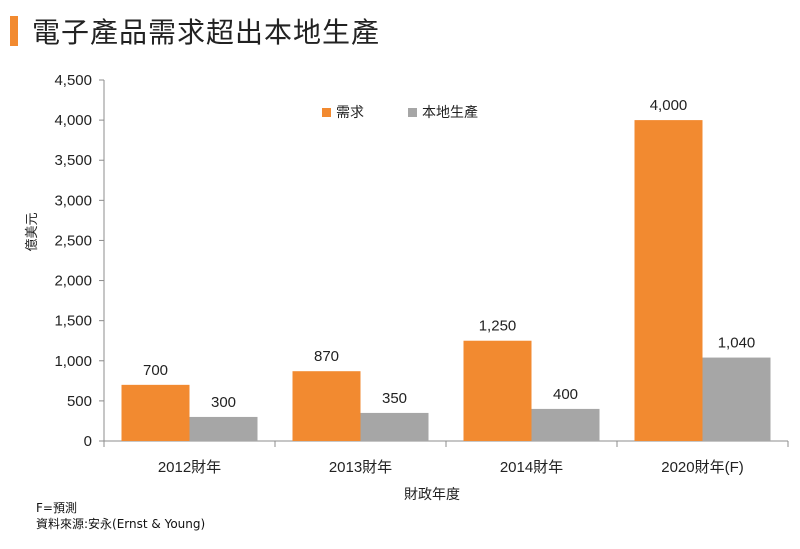 Image resolution: width=800 pixels, height=549 pixels. What do you see at coordinates (669, 105) in the screenshot?
I see `data-label: 4,000` at bounding box center [669, 105].